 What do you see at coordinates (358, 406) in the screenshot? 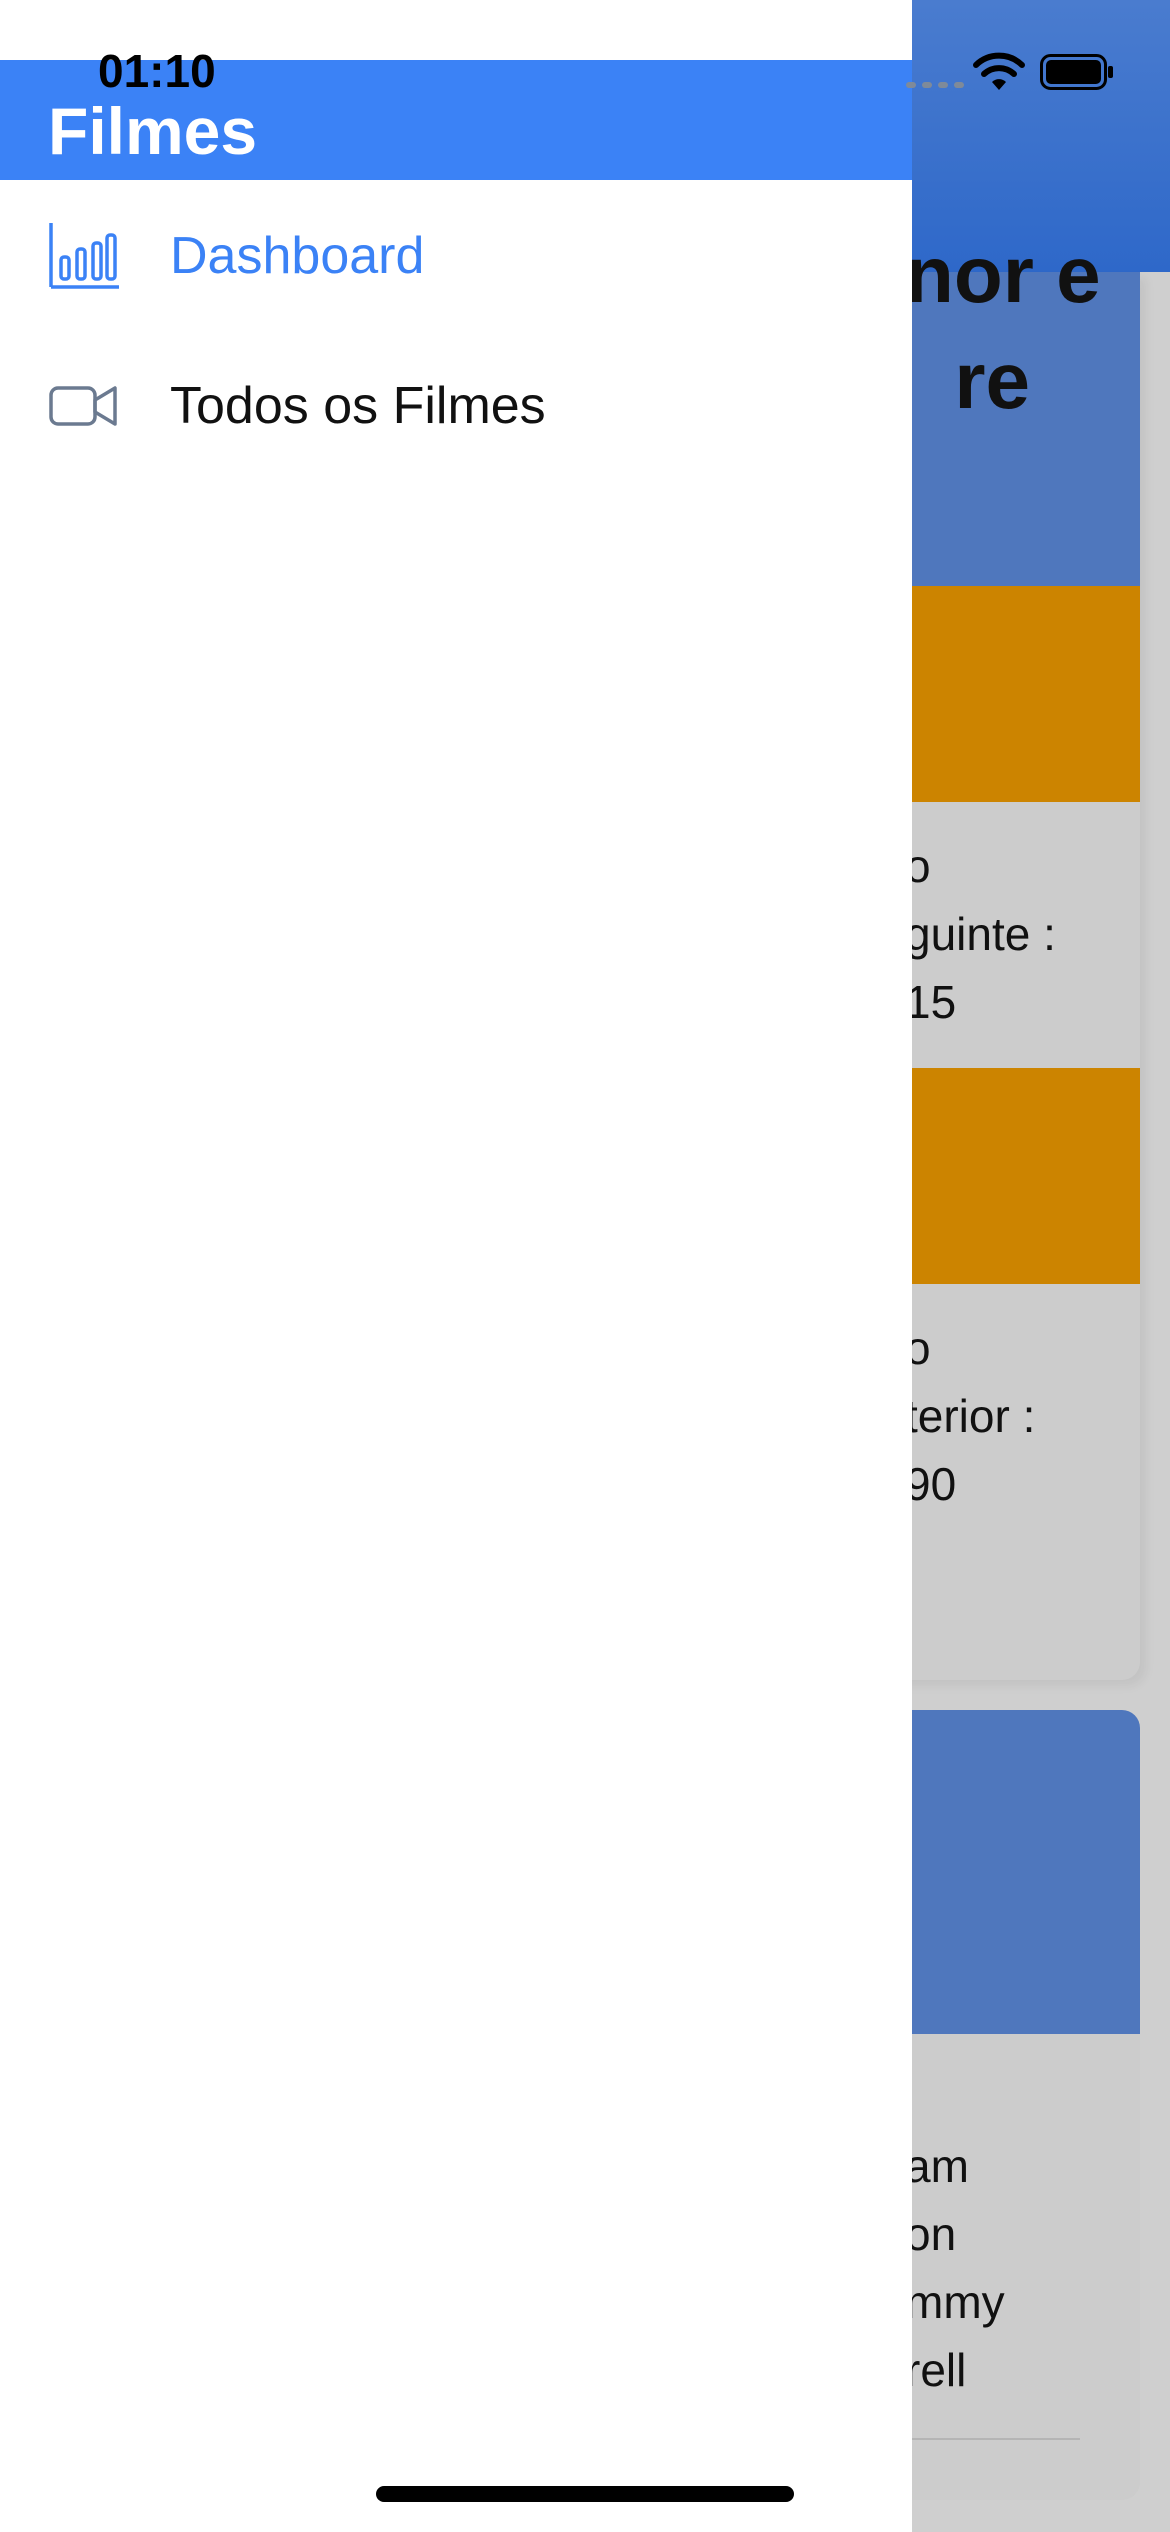
I see `drawer-item-label: Todos os Filmes` at bounding box center [358, 406].